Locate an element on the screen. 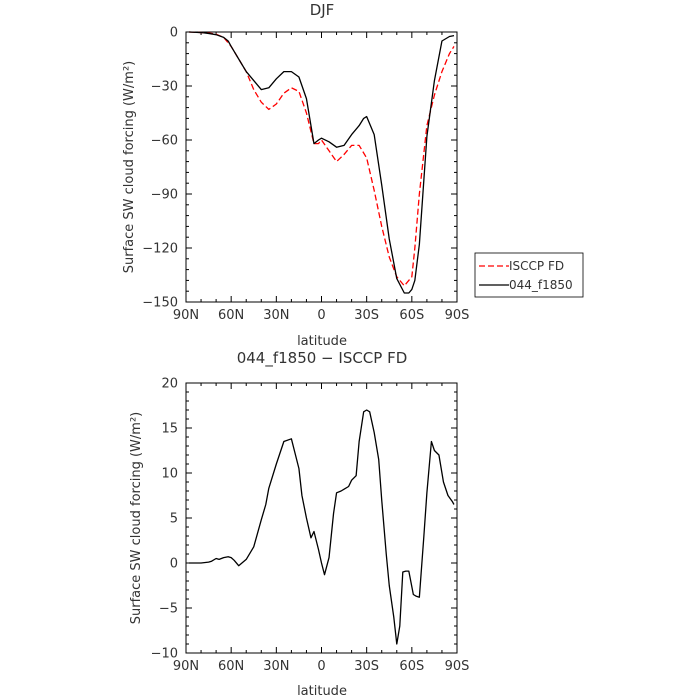  x-tick-label-top: 30S is located at coordinates (366, 315).